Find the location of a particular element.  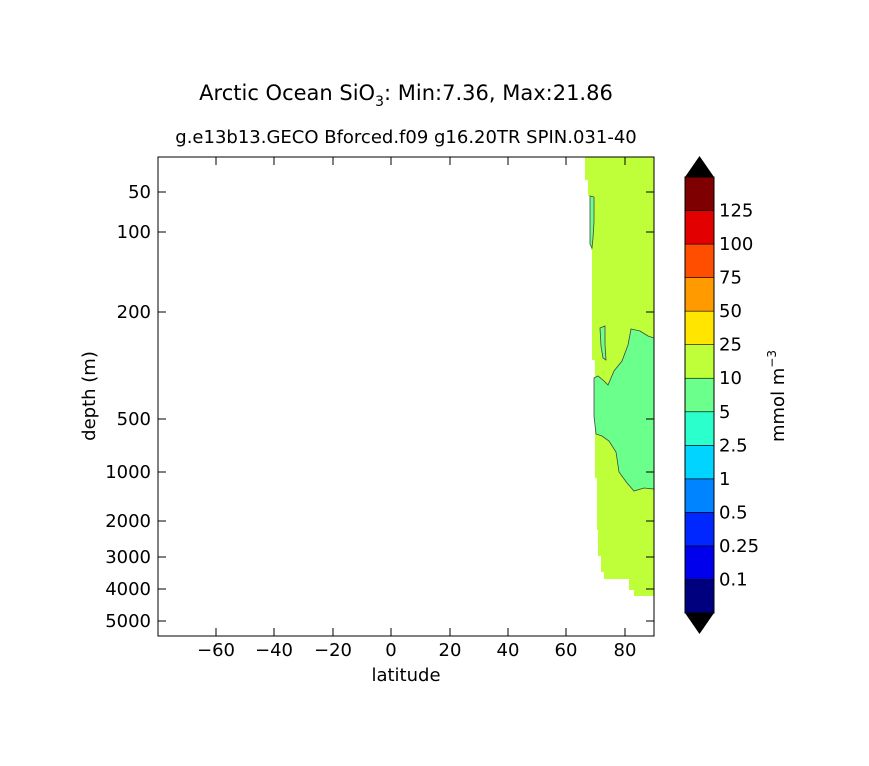

colorbar: 0.1 0.25 0.5 1 2.5 5 10 25 50 75 100 125 mmol m−3 is located at coordinates (736, 395).